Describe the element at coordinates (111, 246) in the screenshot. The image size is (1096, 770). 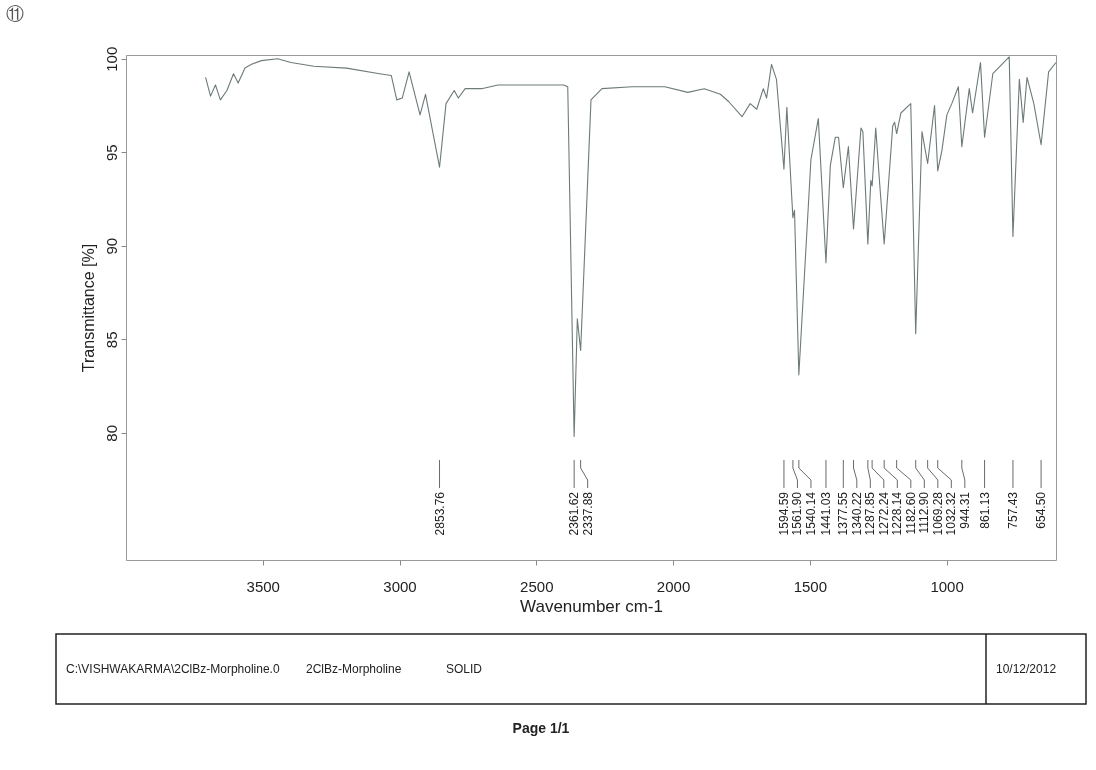
I see `y-tick-label: 90` at that location.